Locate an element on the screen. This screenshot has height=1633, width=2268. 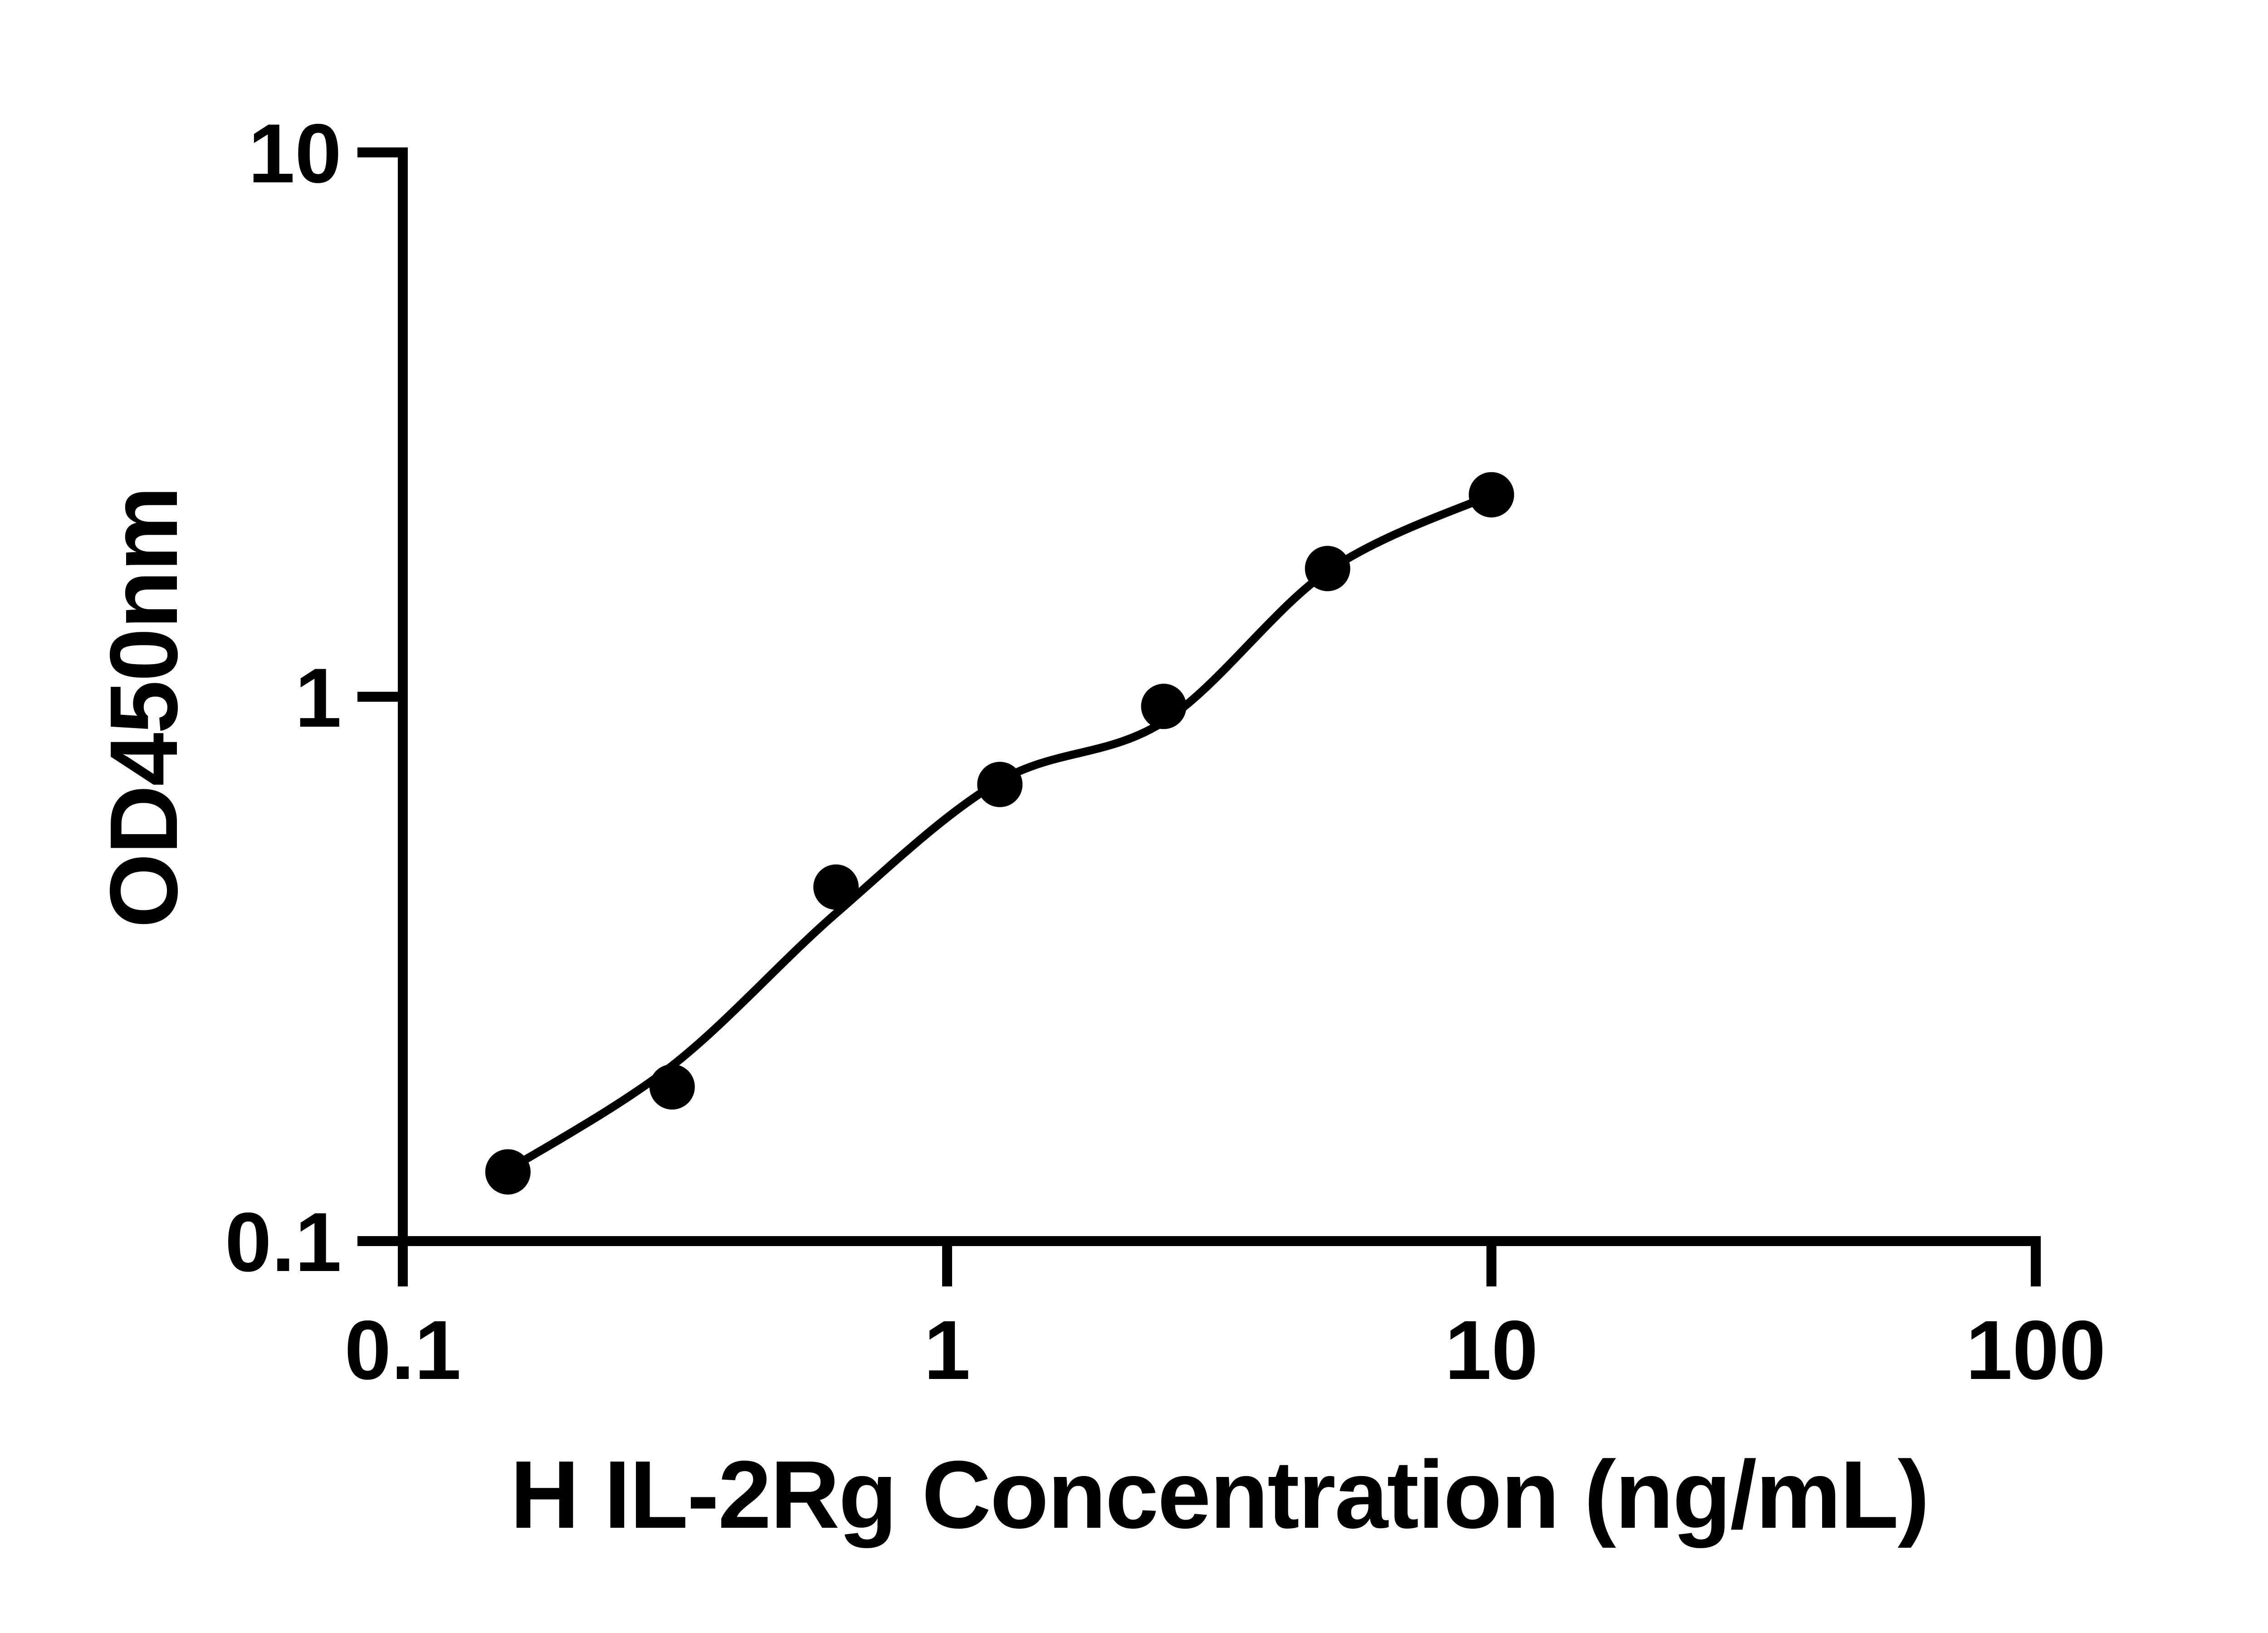
y-tick-label: 1 is located at coordinates (318, 698).